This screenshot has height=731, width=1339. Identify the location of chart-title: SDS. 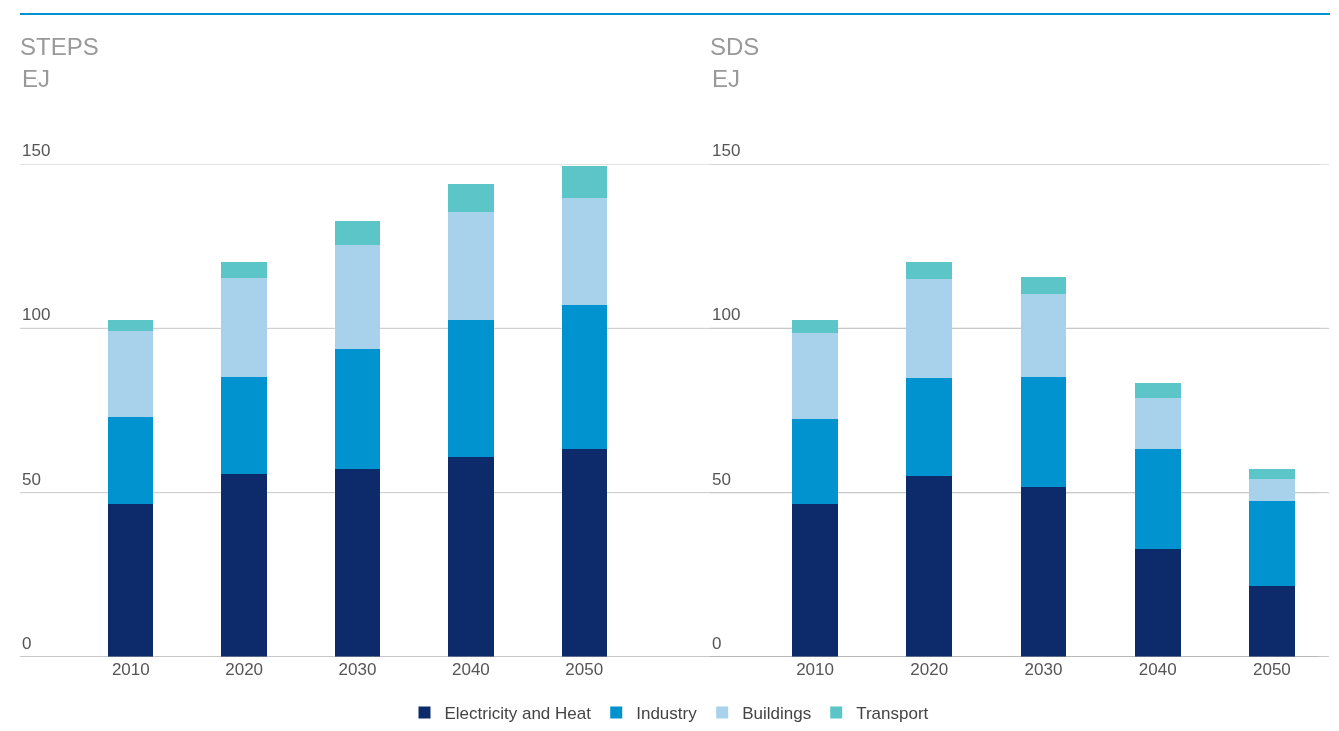
(735, 47).